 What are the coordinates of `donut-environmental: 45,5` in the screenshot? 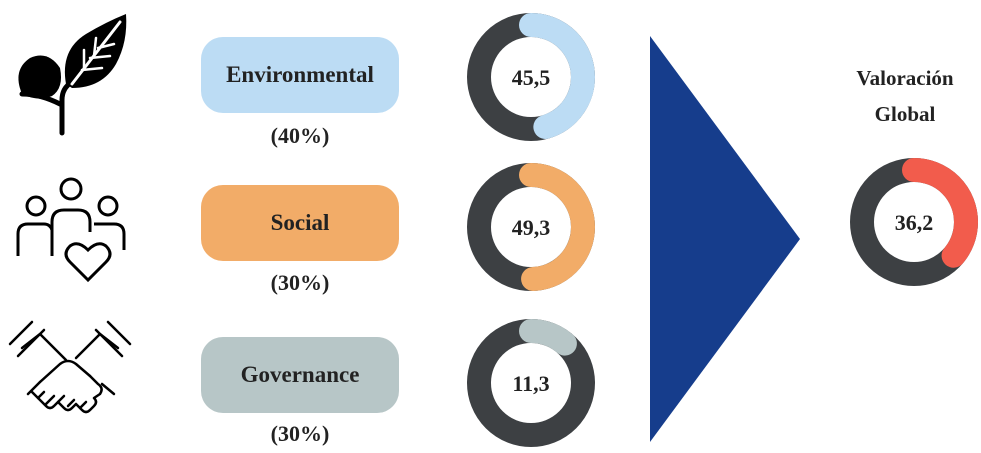 It's located at (531, 77).